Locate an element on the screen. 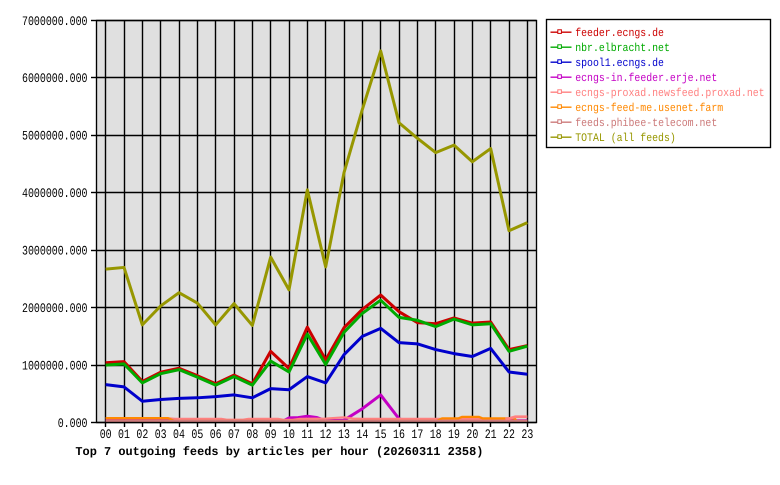 Image resolution: width=780 pixels, height=485 pixels. svg-text: 01 is located at coordinates (124, 434).